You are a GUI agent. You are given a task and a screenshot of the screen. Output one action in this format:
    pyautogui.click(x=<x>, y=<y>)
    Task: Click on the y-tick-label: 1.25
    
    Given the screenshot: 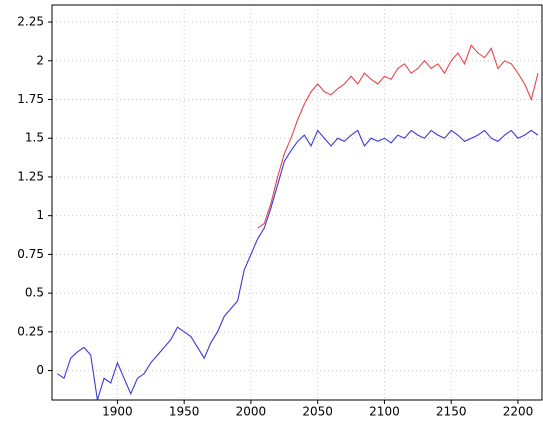 What is the action you would take?
    pyautogui.click(x=30, y=176)
    